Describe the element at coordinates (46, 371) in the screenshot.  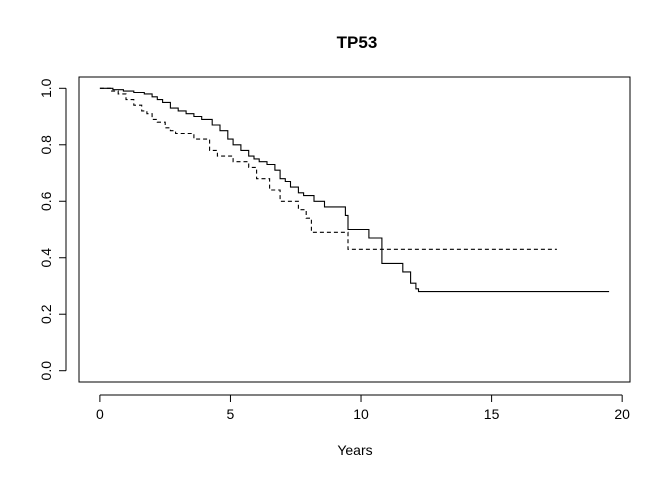
I see `y-tick-label: 0.0` at that location.